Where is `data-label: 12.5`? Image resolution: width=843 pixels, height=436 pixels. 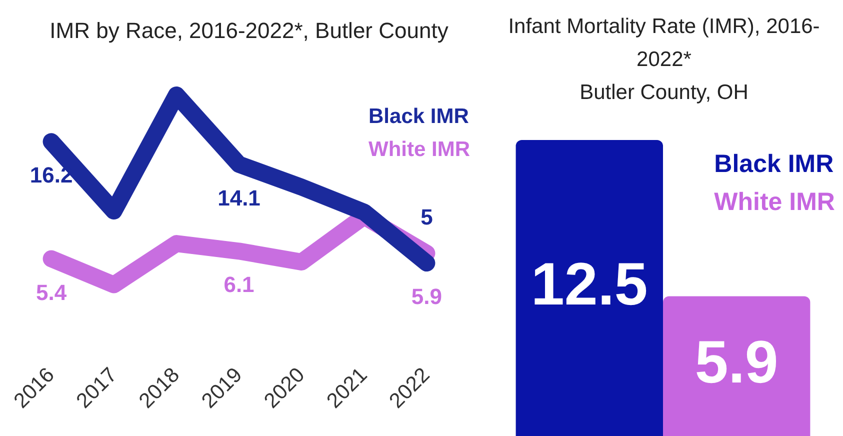 data-label: 12.5 is located at coordinates (589, 284).